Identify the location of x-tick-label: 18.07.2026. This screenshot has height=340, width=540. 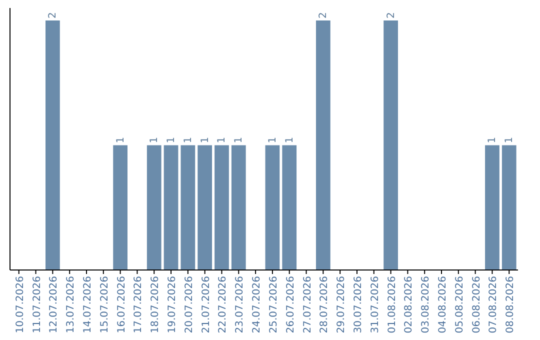
(156, 305).